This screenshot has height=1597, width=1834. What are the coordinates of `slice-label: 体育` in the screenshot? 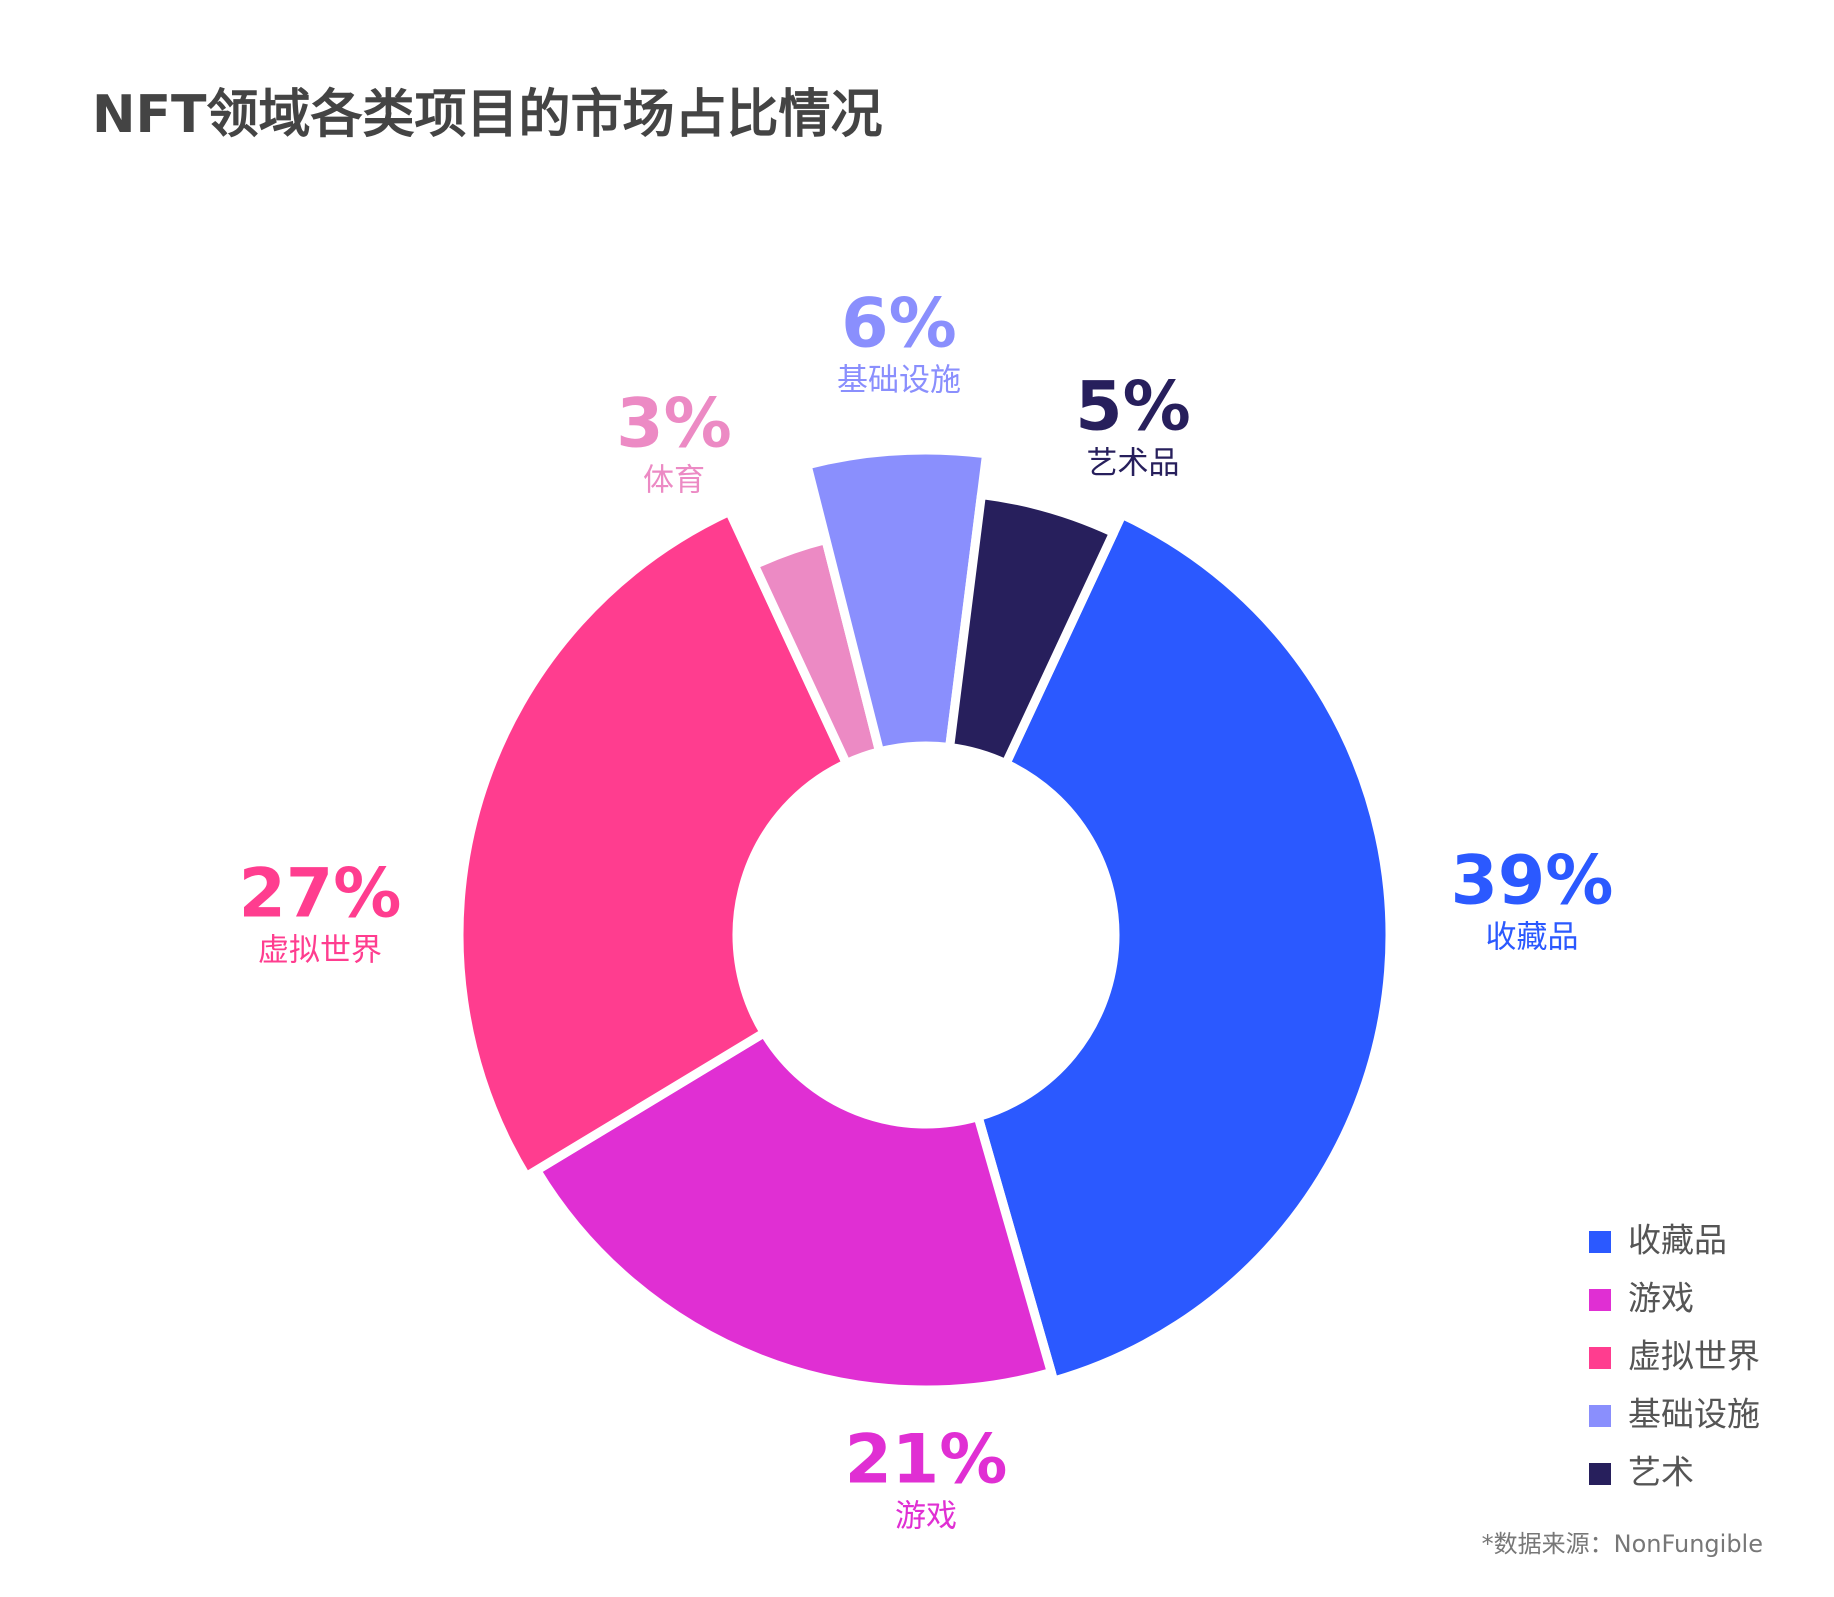 It's located at (674, 481).